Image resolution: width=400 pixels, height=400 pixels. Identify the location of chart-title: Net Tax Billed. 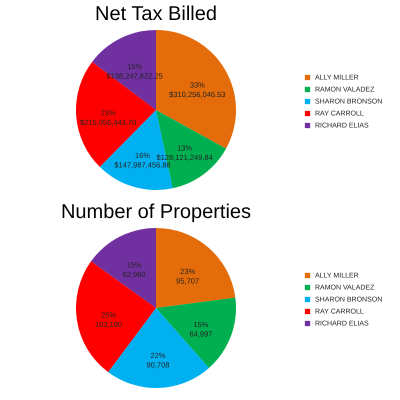
(156, 14).